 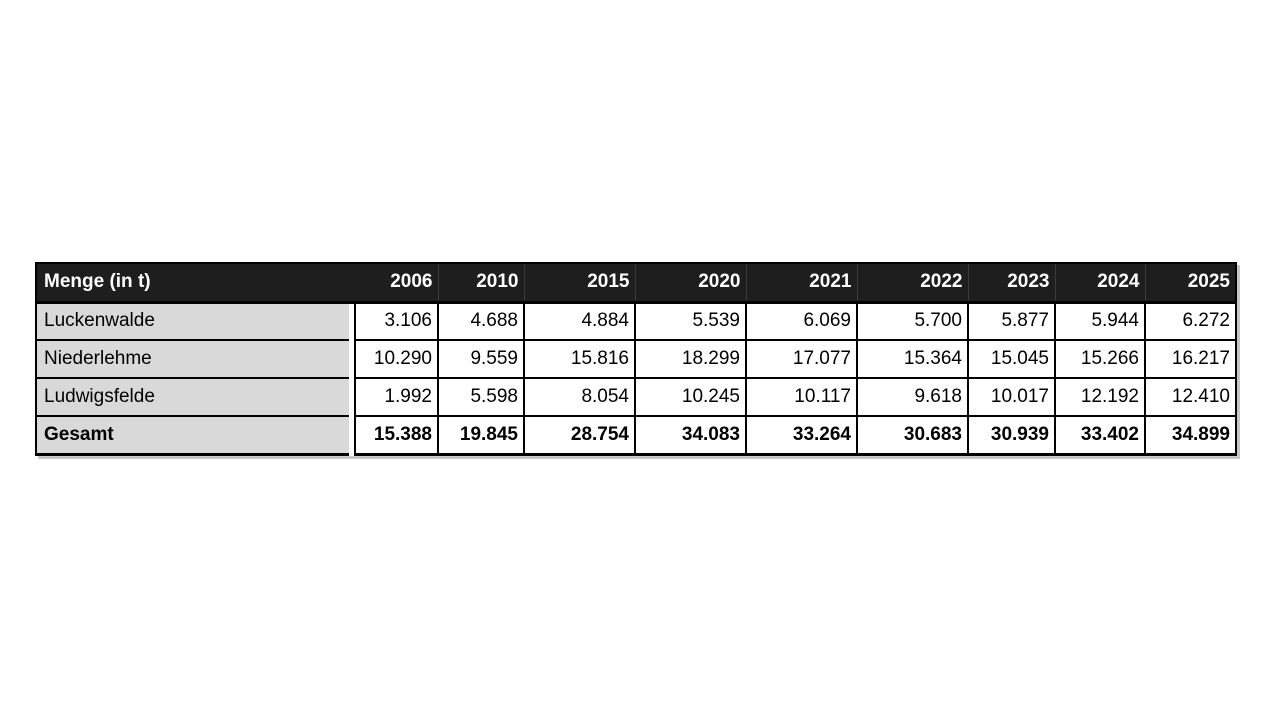 I want to click on year-header-cell: 2023, so click(x=1011, y=283).